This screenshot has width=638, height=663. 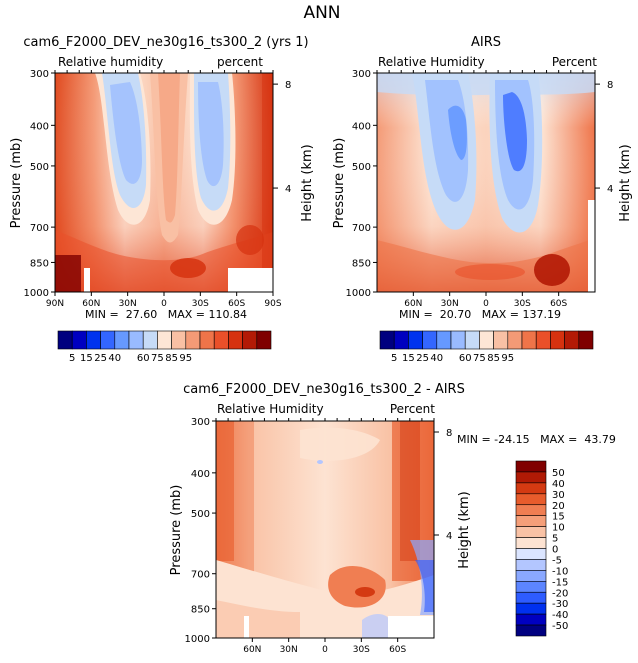 I want to click on panel-obs-stats: MIN = 20.70 MAX = 137.19, so click(x=480, y=314).